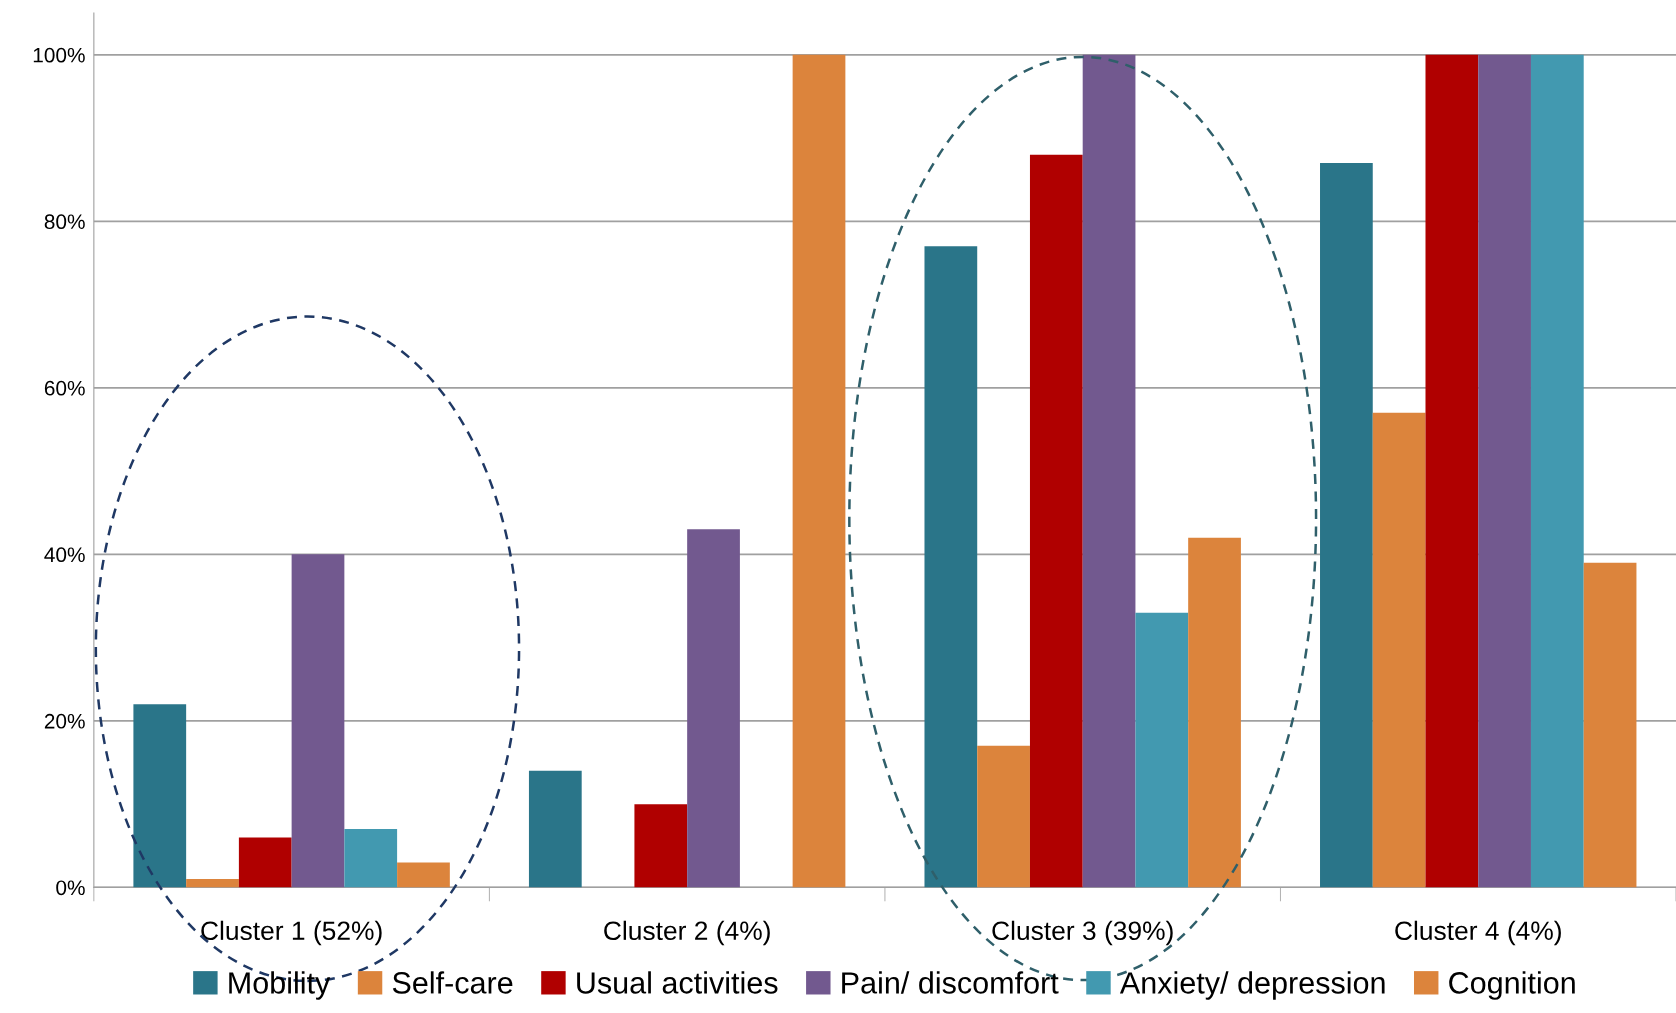  I want to click on x-tick-label: Cluster 2 (4%), so click(687, 933).